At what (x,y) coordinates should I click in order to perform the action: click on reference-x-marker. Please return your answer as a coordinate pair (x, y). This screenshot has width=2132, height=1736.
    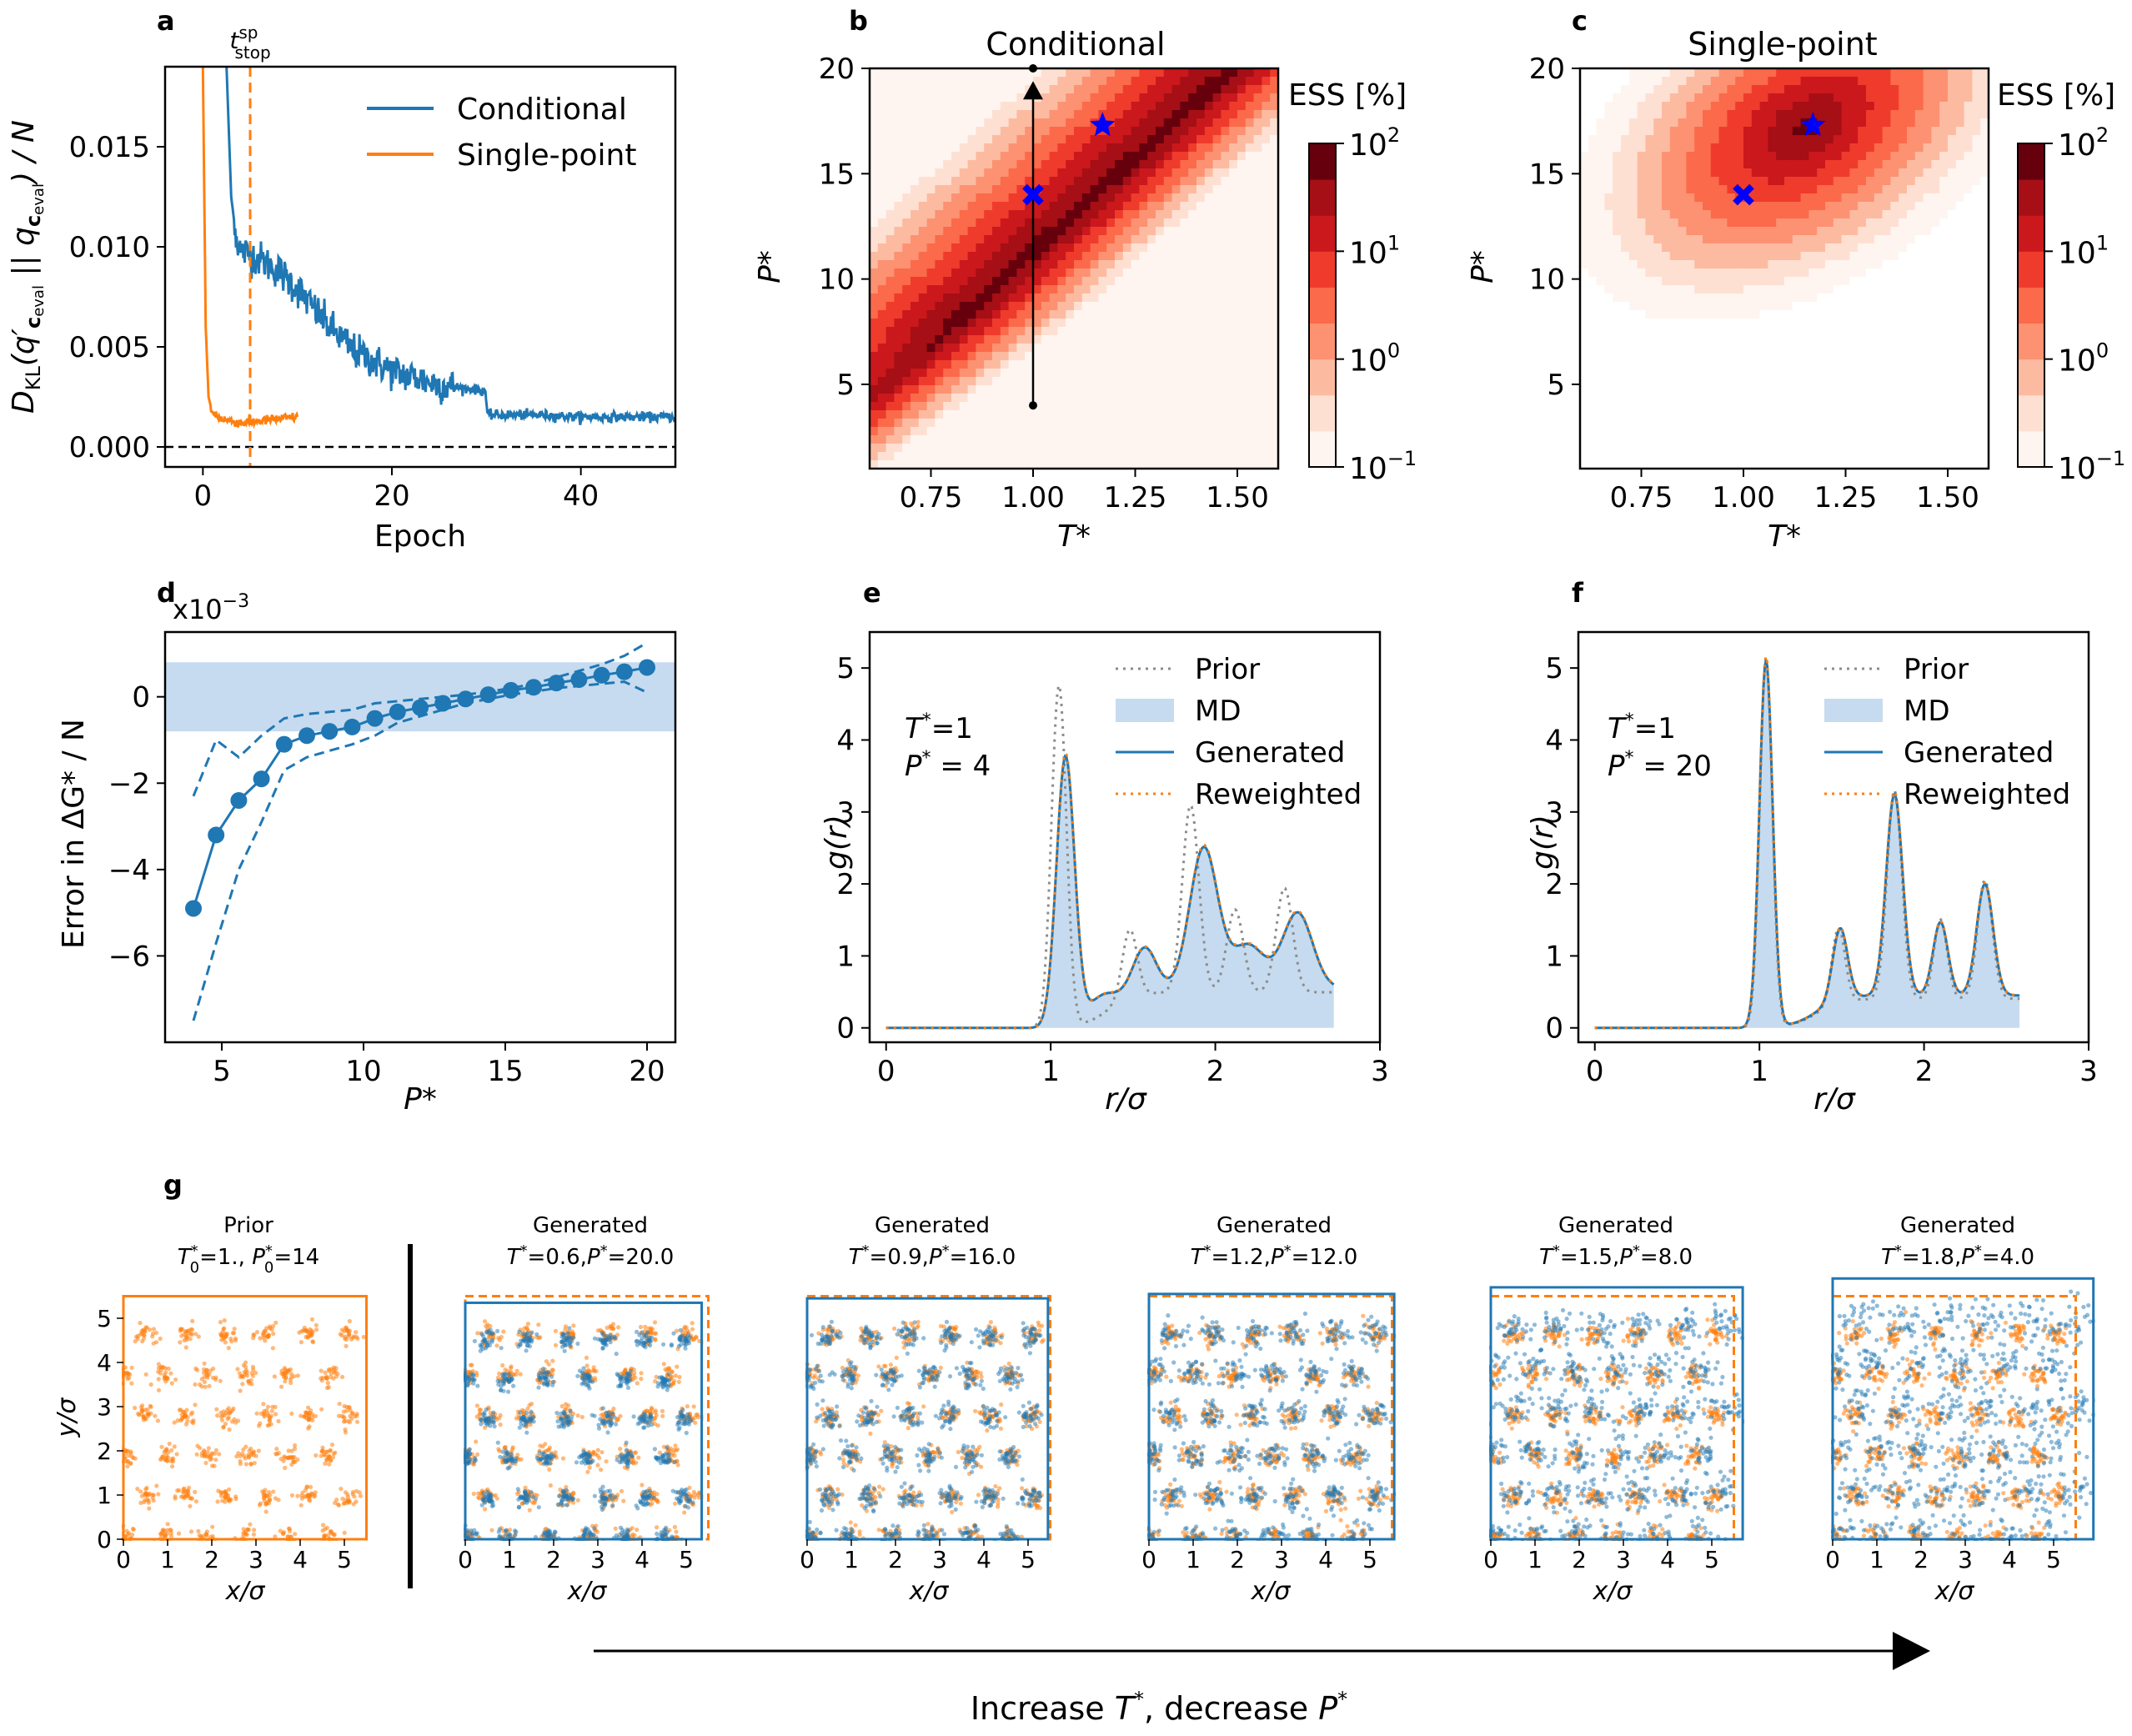
    Looking at the image, I should click on (1743, 194).